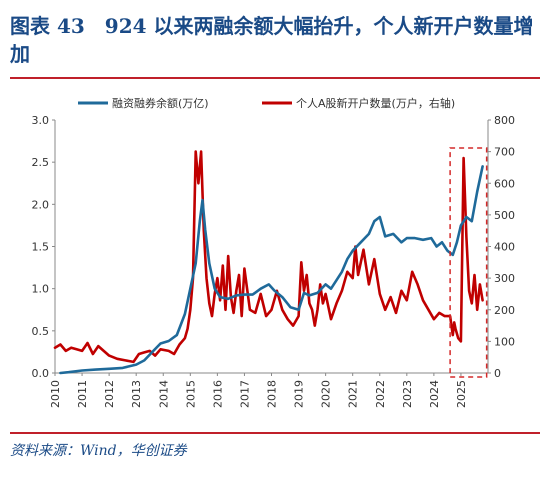  Describe the element at coordinates (461, 394) in the screenshot. I see `x-tick-label: 2025` at that location.